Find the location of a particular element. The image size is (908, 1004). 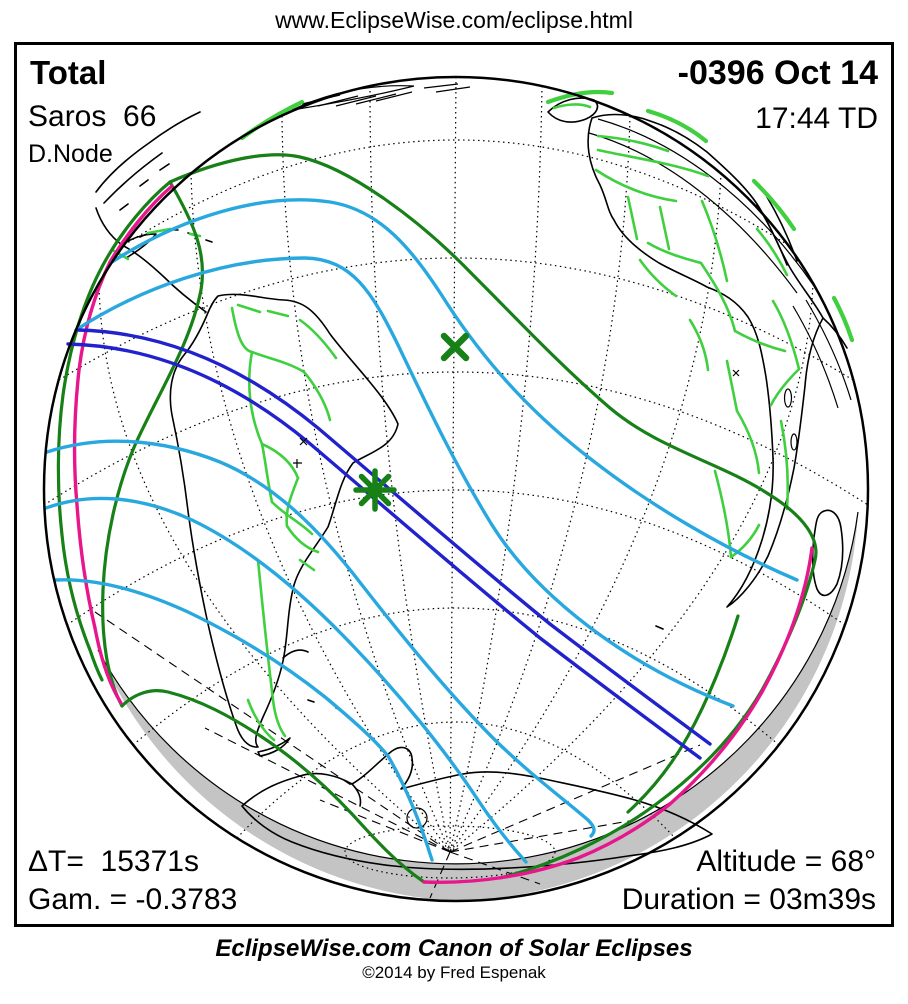

eclipse-type-label: Total is located at coordinates (68, 72).